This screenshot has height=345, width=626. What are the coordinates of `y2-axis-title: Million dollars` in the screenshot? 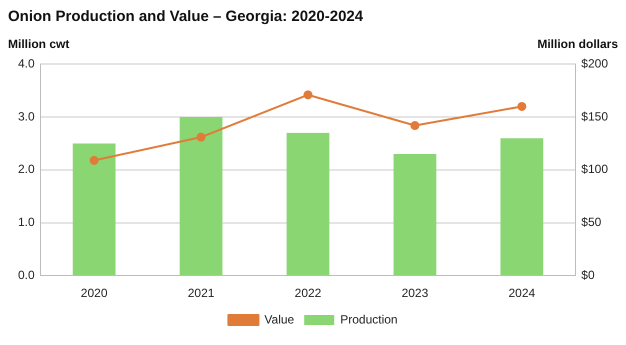 It's located at (577, 44).